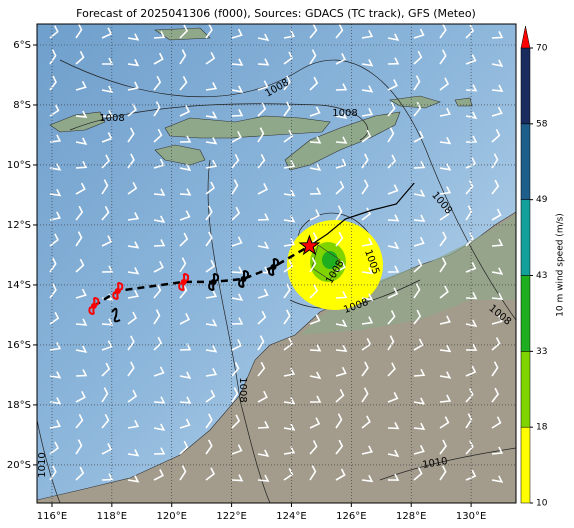 This screenshot has height=528, width=574. I want to click on colorbar-tick-label: 58, so click(542, 124).